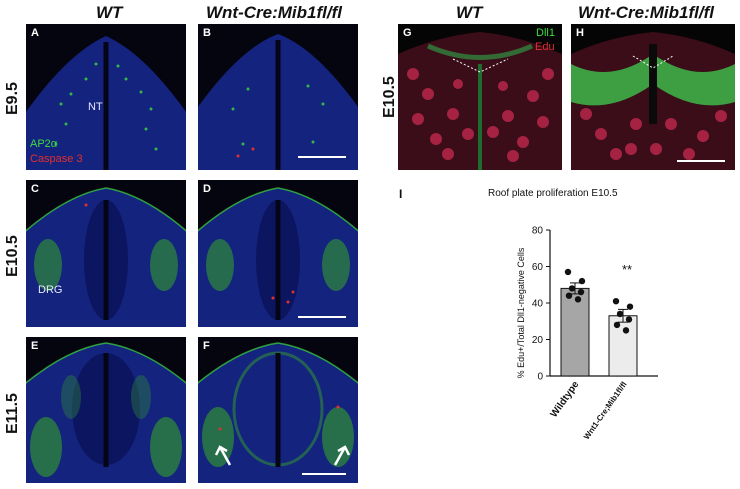 The image size is (740, 489). I want to click on x-category-label: Wildtype, so click(565, 399).